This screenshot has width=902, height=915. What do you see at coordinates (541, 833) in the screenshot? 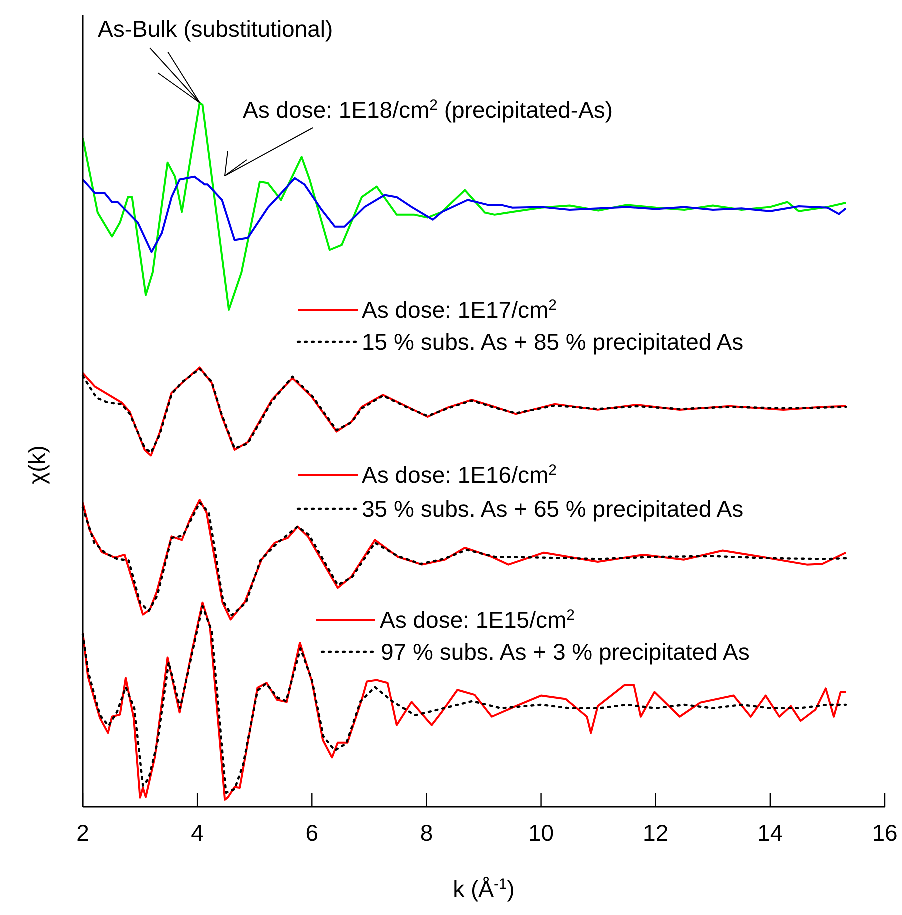
I see `x-tick-label: 10` at bounding box center [541, 833].